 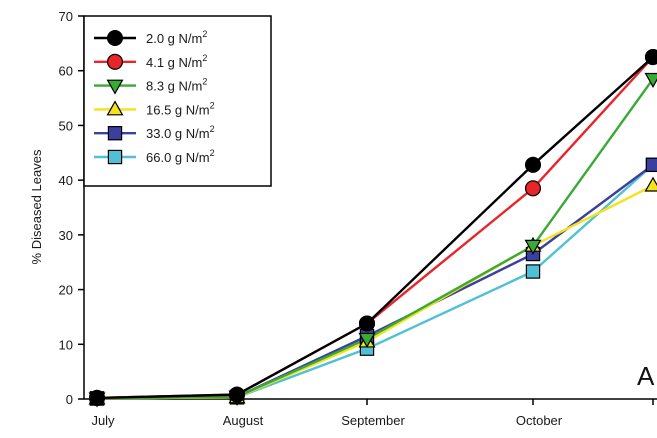 What do you see at coordinates (373, 420) in the screenshot?
I see `x-tick-label: September` at bounding box center [373, 420].